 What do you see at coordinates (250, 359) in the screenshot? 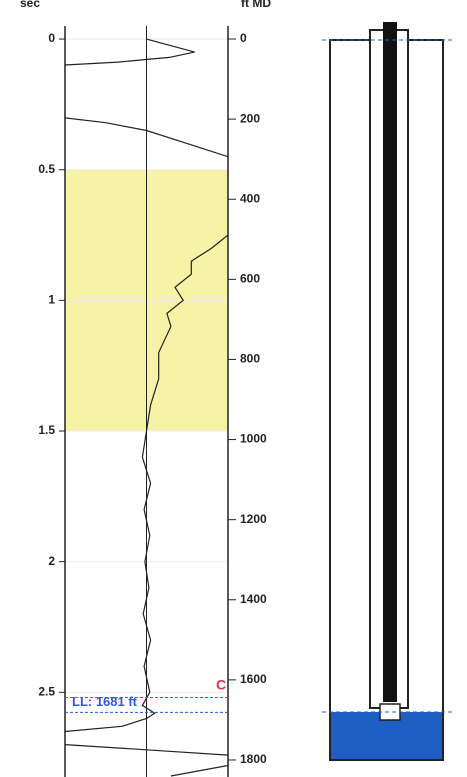
I see `y2-tick-label: 800` at bounding box center [250, 359].